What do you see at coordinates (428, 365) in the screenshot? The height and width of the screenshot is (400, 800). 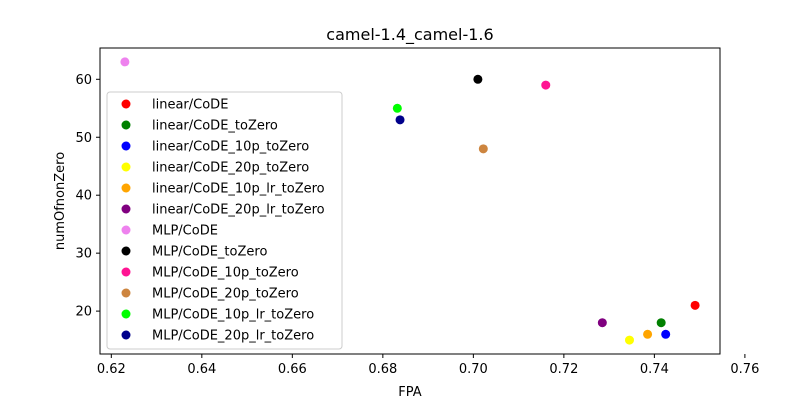 I see `x-axis: 0.62 0.64 0.66 0.68 0.70 0.72 0.74 0.76` at bounding box center [428, 365].